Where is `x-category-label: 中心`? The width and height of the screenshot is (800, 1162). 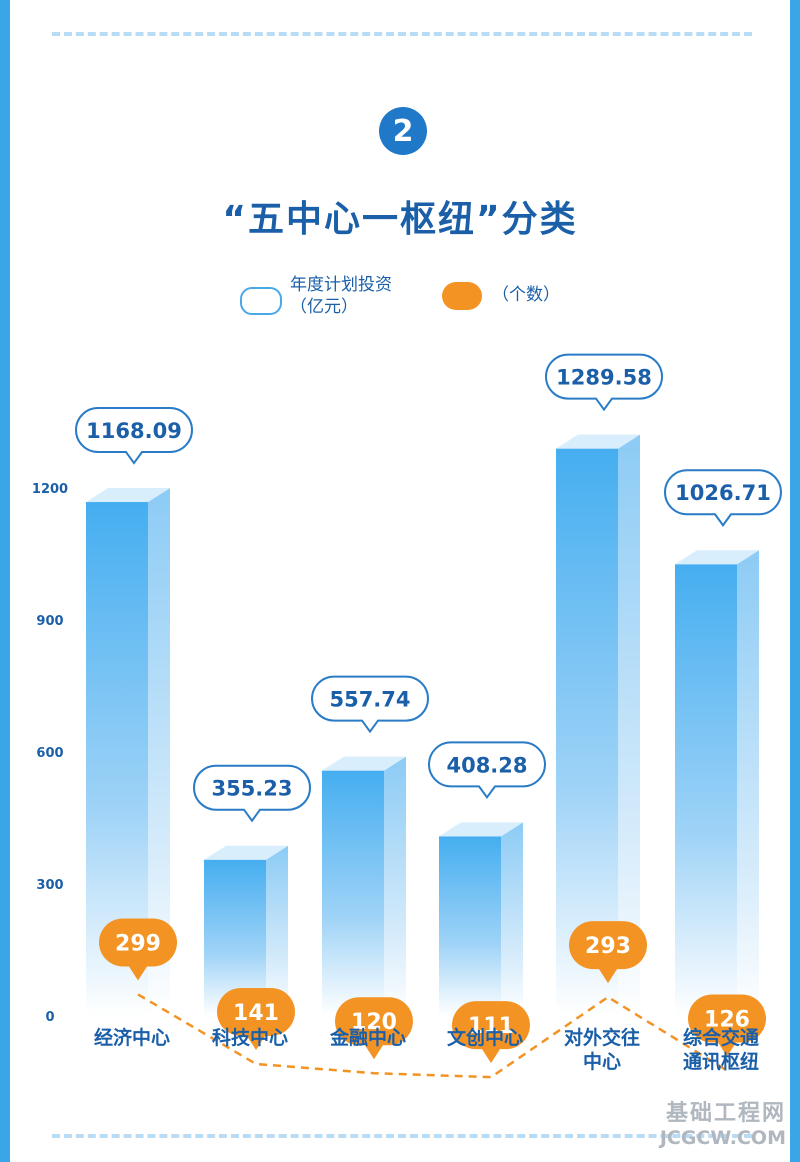
x-category-label: 中心 is located at coordinates (602, 1061).